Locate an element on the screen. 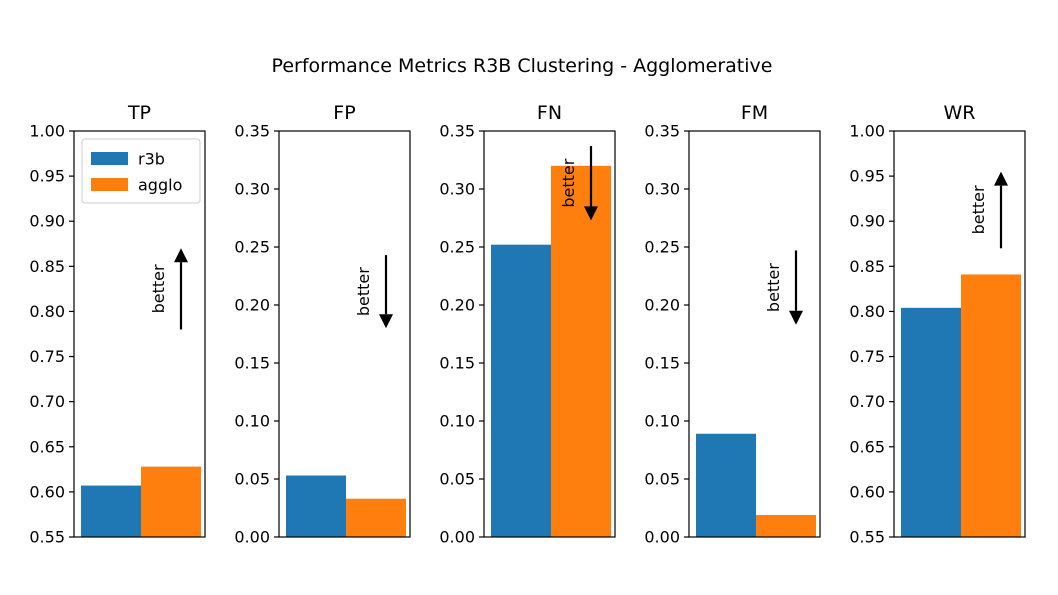 This screenshot has width=1058, height=595. panel-title: FN is located at coordinates (549, 113).